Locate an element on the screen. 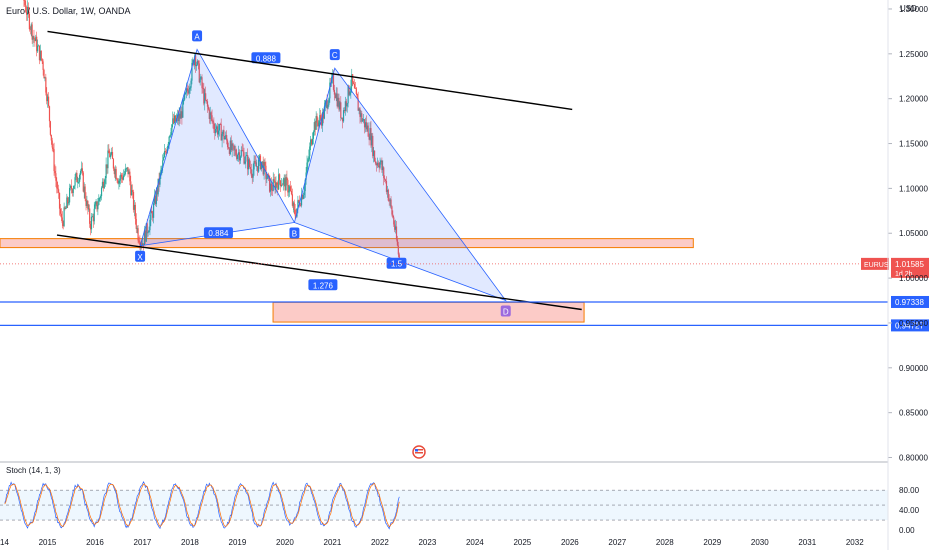 This screenshot has width=932, height=550. price-tick-label: 0.95000 is located at coordinates (913, 323).